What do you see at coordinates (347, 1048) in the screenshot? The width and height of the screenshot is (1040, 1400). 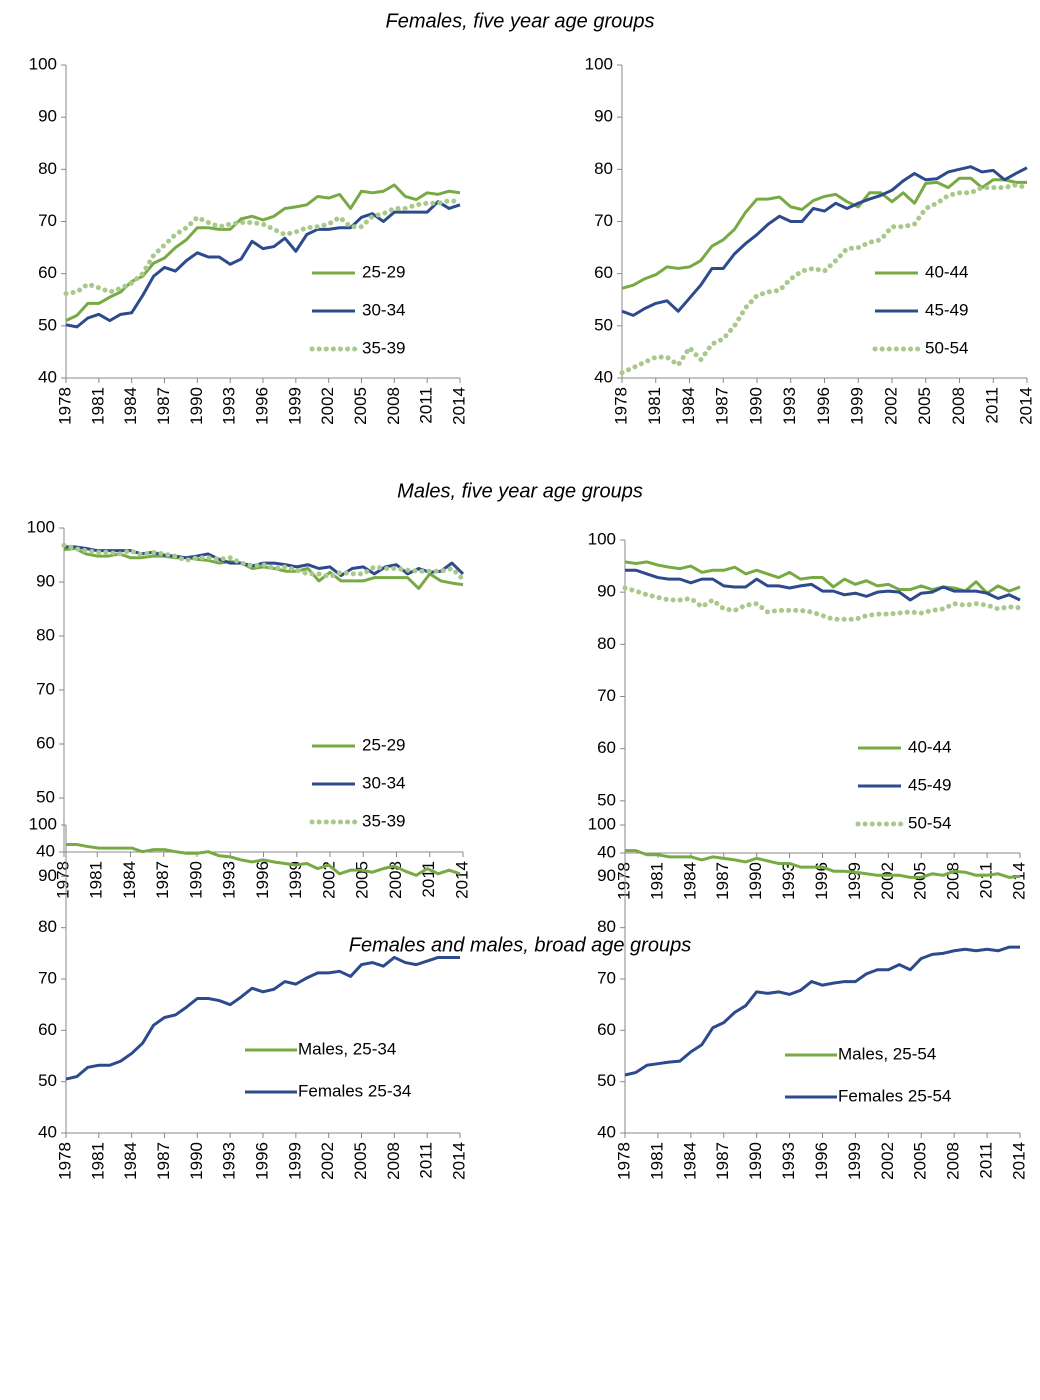 I see `legend-label: Males, 25-34` at bounding box center [347, 1048].